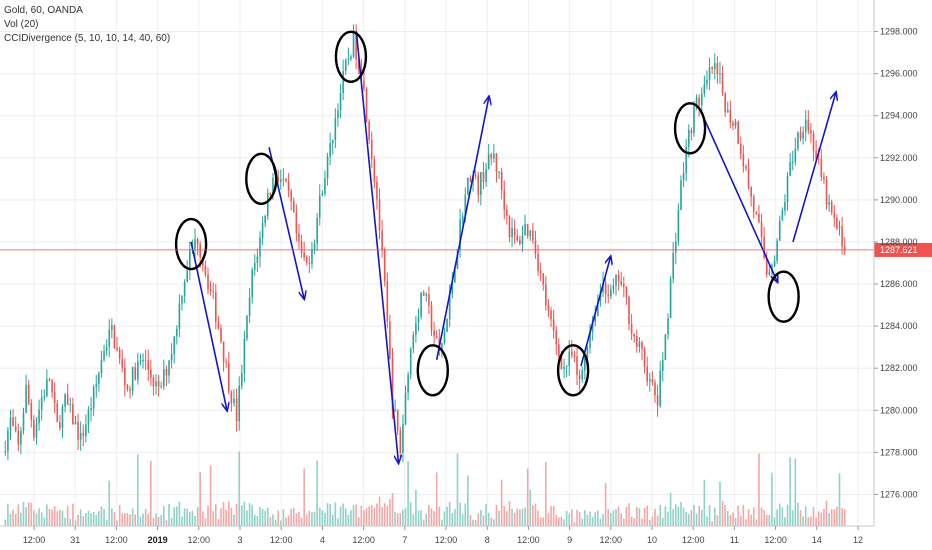  Describe the element at coordinates (322, 540) in the screenshot. I see `x-tick-label: 4` at that location.